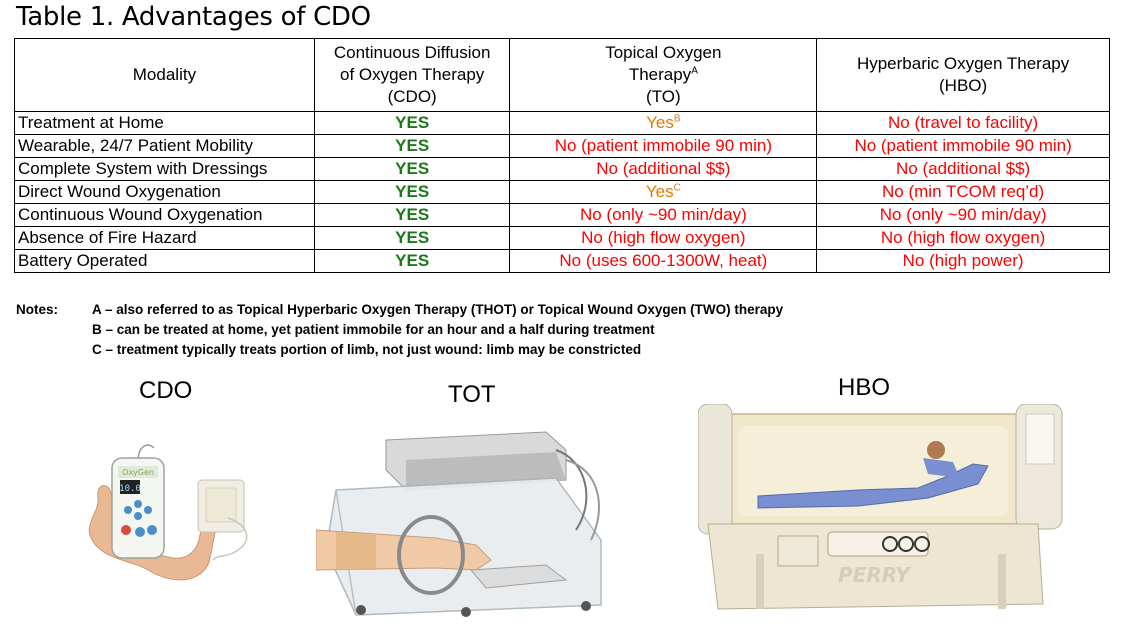 The image size is (1124, 642). I want to click on cdo-device-image: OxyGen 10.0, so click(168, 512).